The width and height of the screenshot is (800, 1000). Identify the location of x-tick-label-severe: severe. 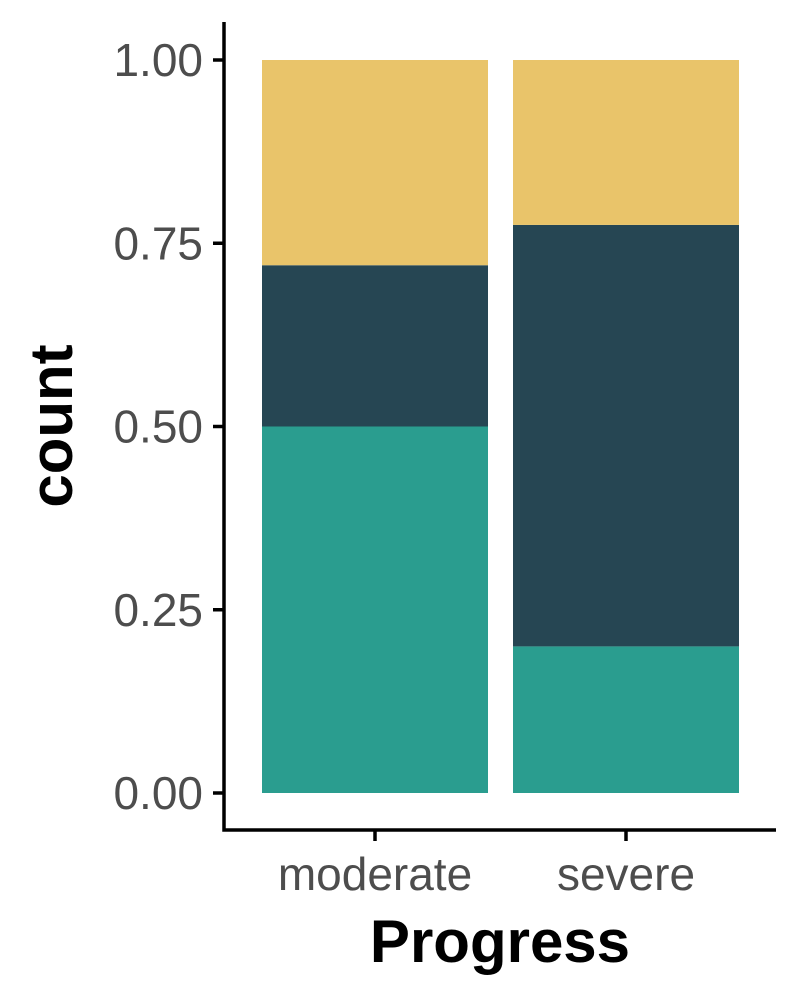
(626, 874).